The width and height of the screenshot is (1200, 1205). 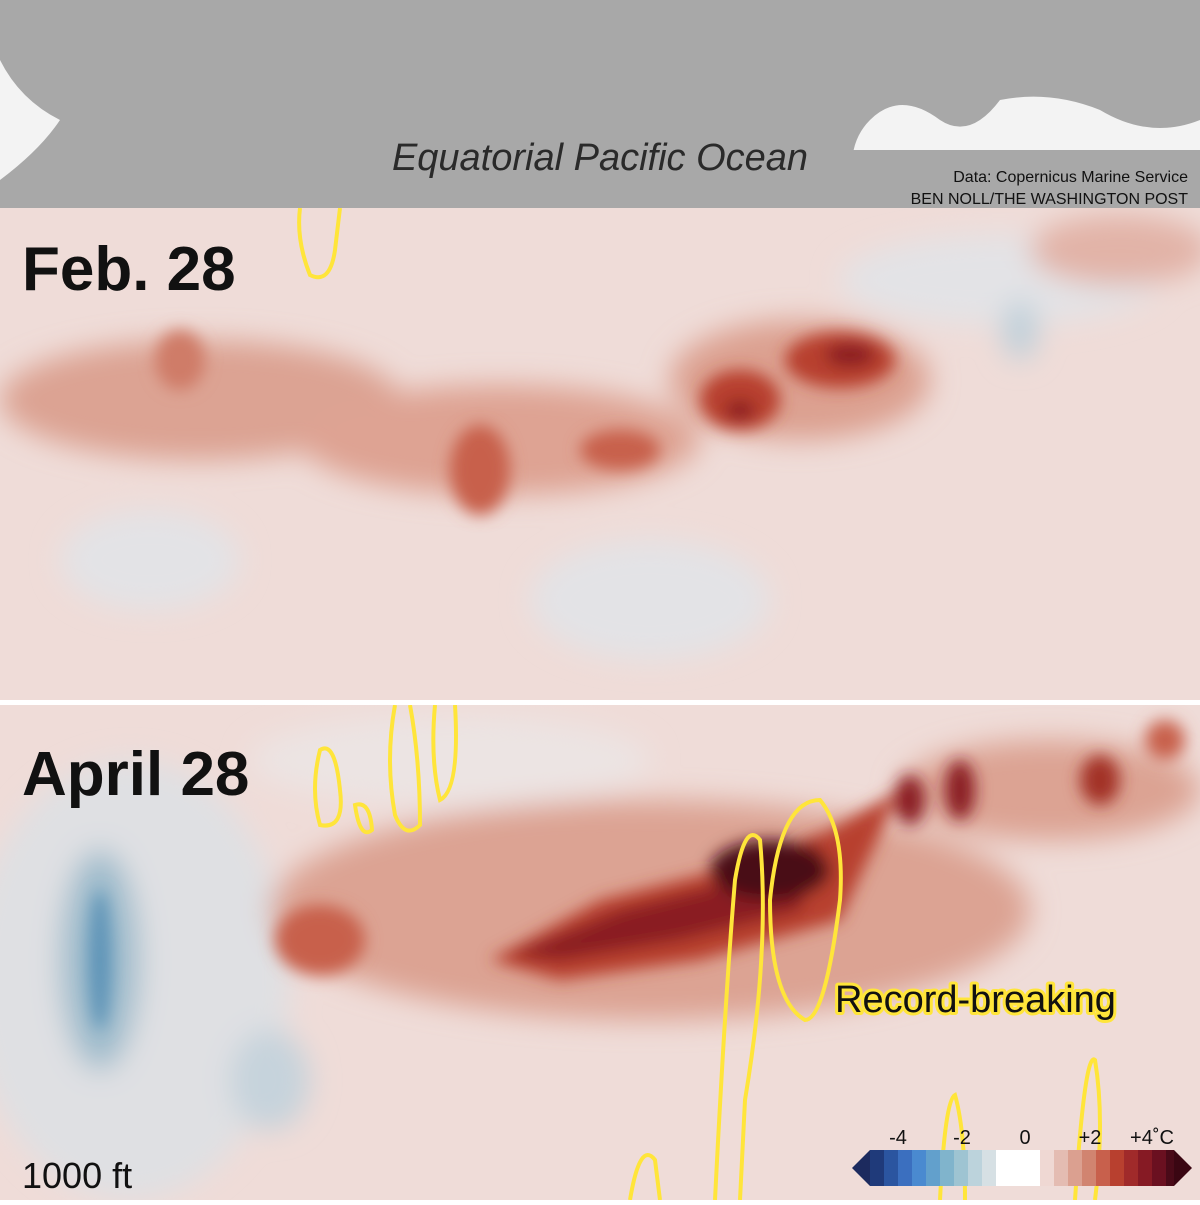 What do you see at coordinates (1022, 1156) in the screenshot?
I see `colorbar: -4 -2 0 +2 +4˚C` at bounding box center [1022, 1156].